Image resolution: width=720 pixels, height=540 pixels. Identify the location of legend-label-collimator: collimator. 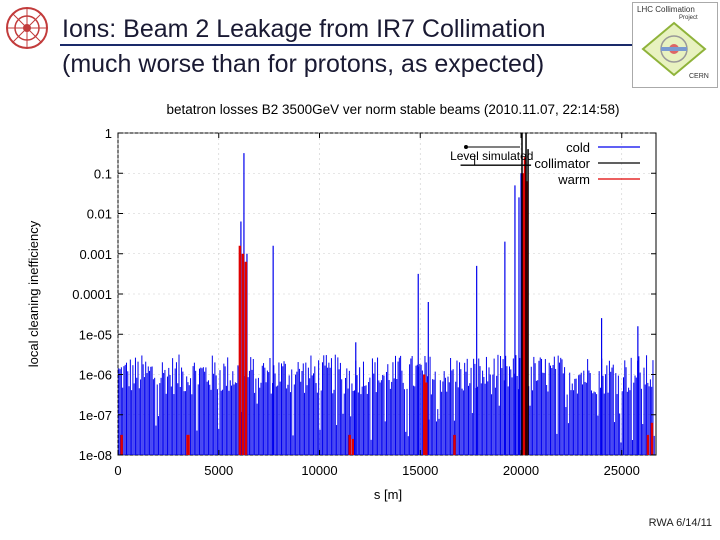
(562, 163).